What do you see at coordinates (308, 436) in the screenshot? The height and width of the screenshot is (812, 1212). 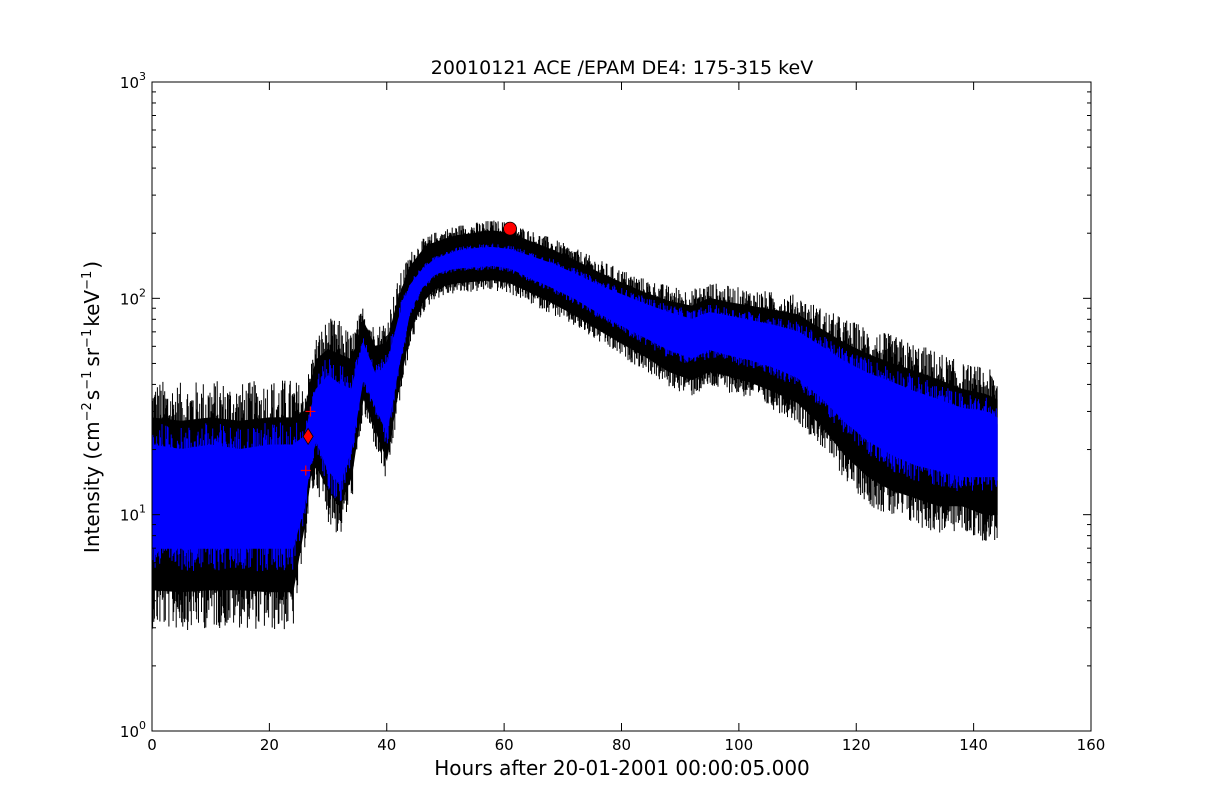 I see `diamond-marker` at bounding box center [308, 436].